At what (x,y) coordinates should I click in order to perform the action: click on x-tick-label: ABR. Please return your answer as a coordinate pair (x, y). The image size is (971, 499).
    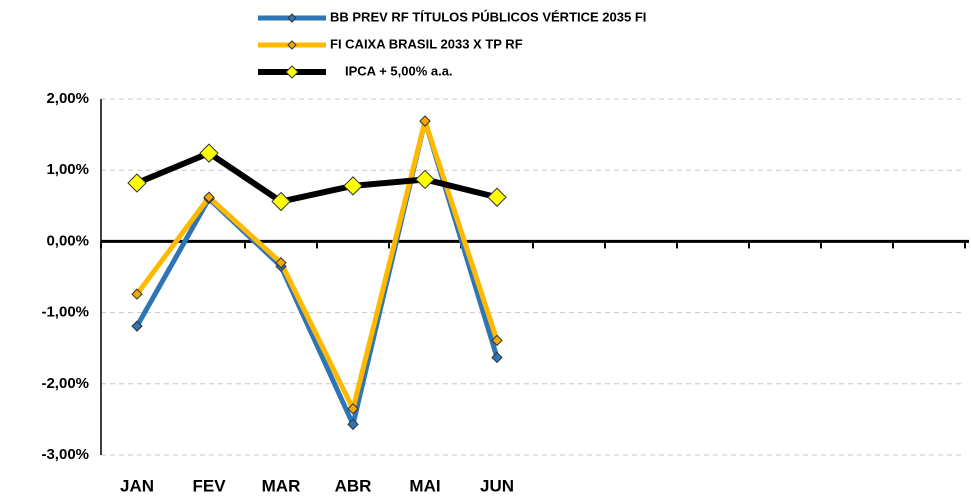
    Looking at the image, I should click on (353, 485).